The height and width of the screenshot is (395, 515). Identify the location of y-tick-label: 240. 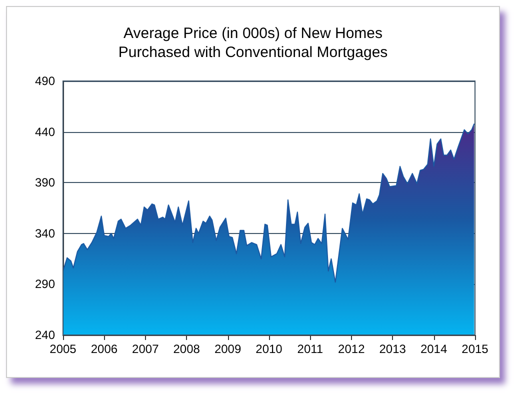
(45, 335).